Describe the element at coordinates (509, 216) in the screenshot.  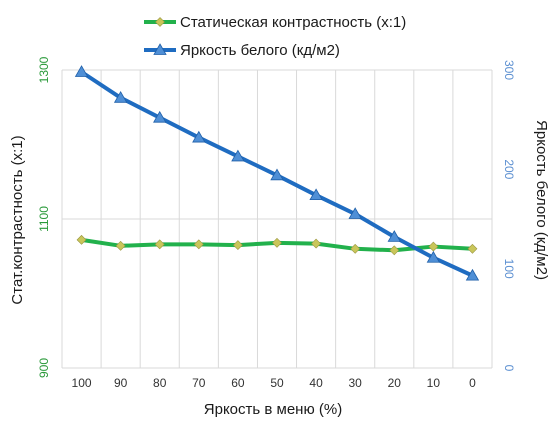
I see `right-axis-ticks: 0 100 200 300` at that location.